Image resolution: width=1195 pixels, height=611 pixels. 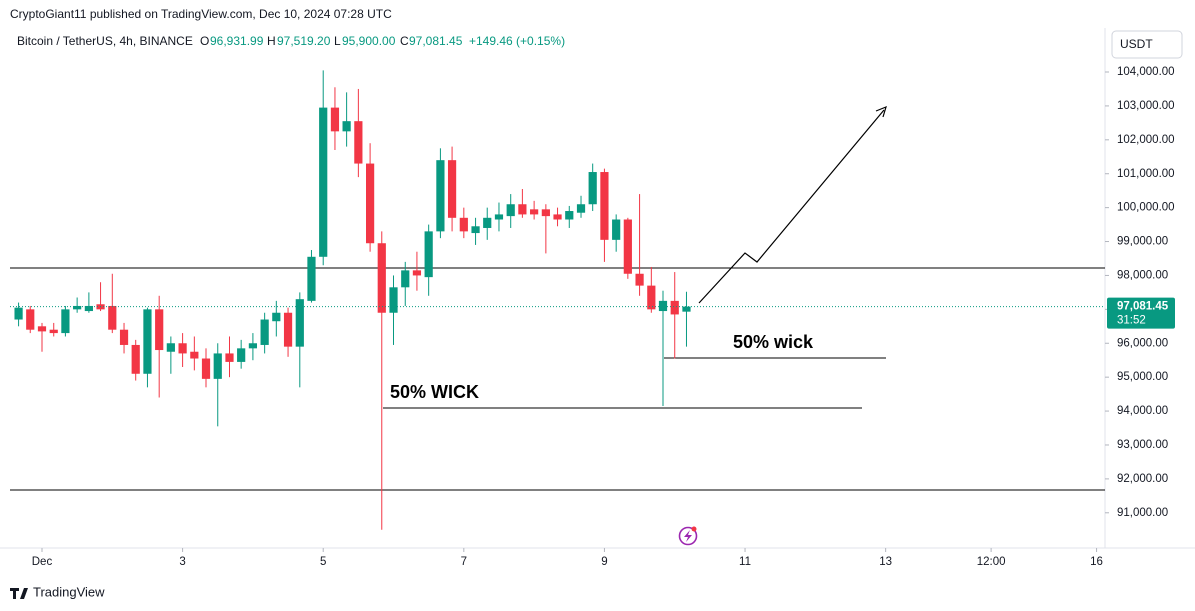 What do you see at coordinates (1142, 513) in the screenshot?
I see `y-tick-label: 91,000.00` at bounding box center [1142, 513].